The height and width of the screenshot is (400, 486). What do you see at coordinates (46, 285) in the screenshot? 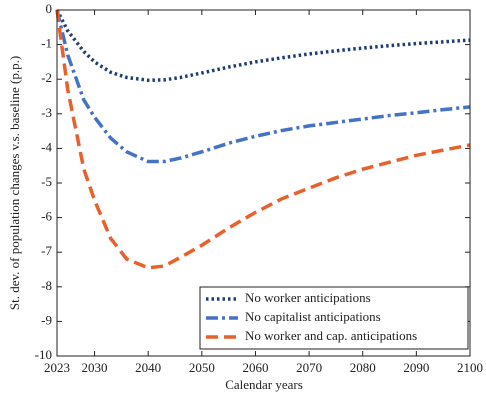
I see `y-tick-label: -8` at bounding box center [46, 285].